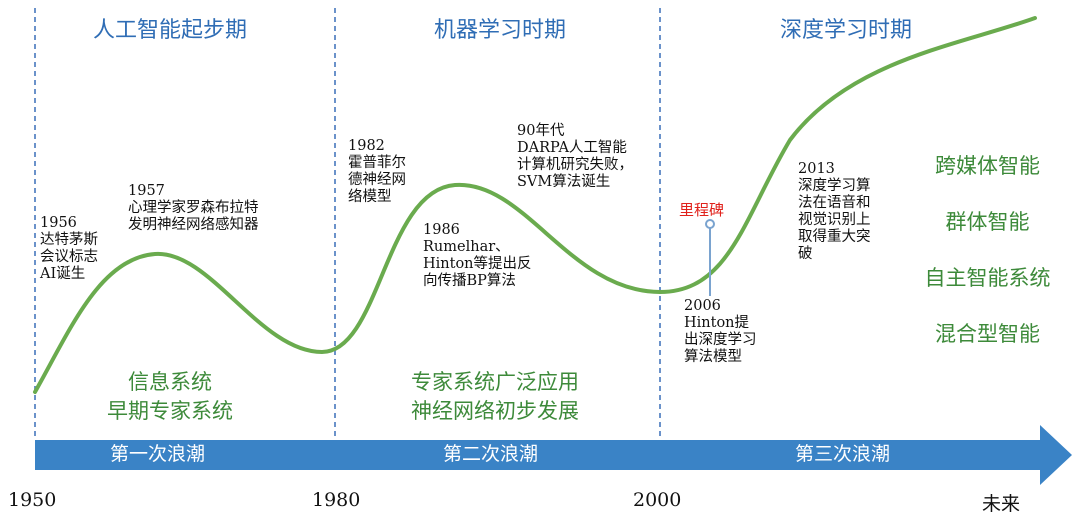 This screenshot has height=523, width=1080. I want to click on event-2006-line: 2006, so click(720, 306).